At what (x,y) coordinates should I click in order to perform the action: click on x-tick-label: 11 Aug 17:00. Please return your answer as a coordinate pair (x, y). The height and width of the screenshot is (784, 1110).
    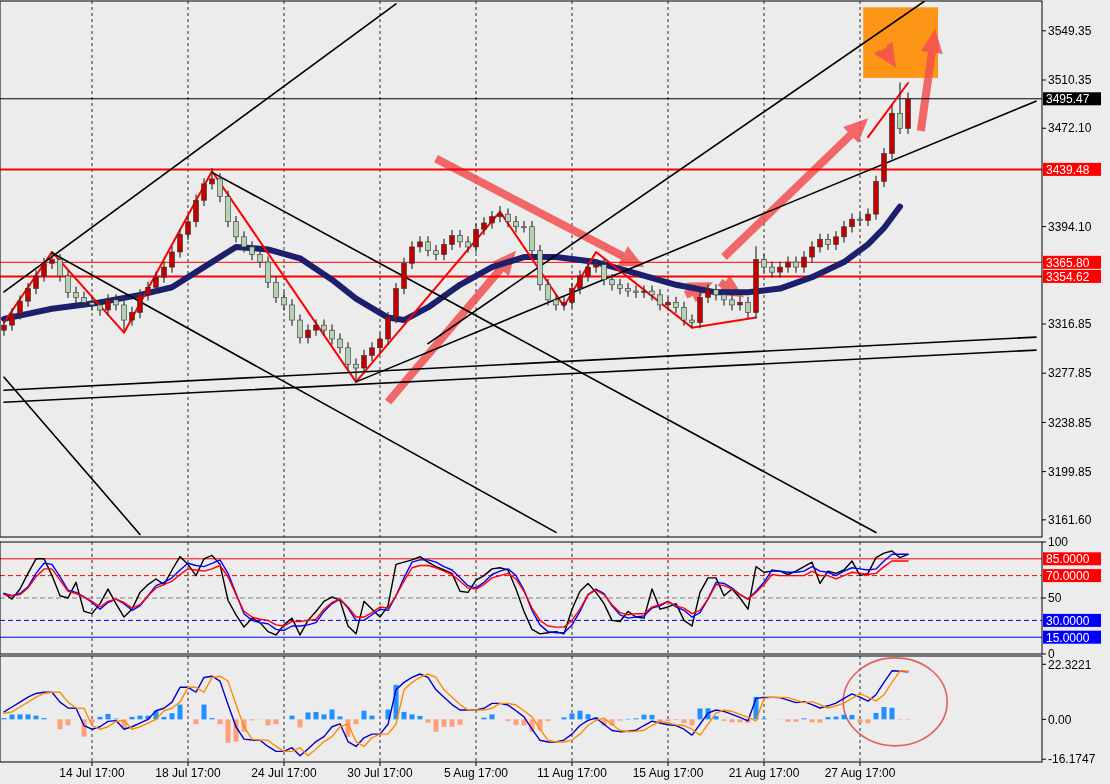
    Looking at the image, I should click on (572, 773).